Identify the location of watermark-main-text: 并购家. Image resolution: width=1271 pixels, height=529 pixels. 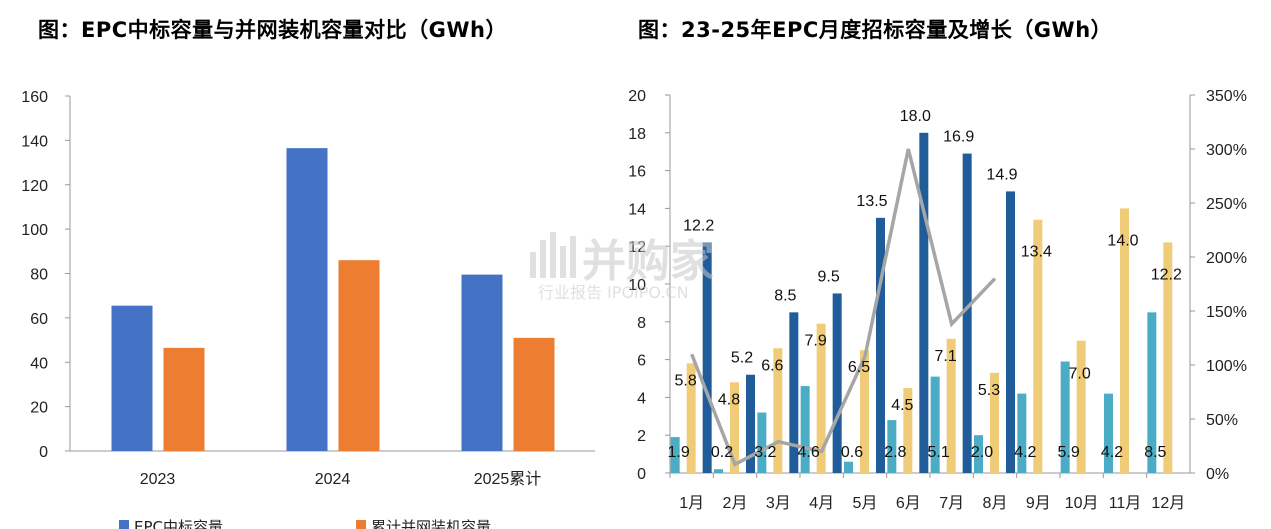
(648, 261).